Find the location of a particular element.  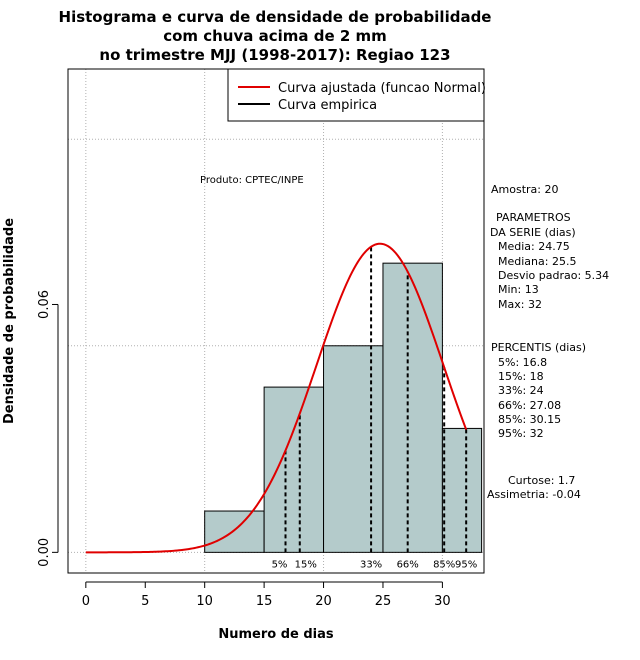

stat-p15: 15%: 18 is located at coordinates (521, 376).